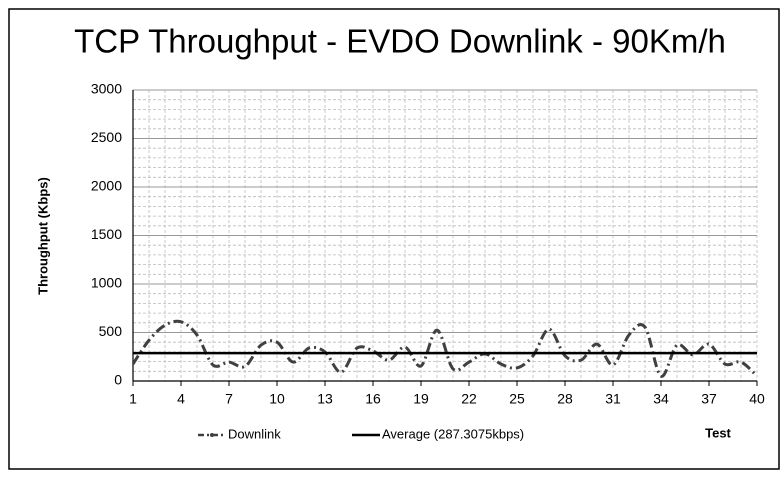 This screenshot has width=783, height=479. What do you see at coordinates (400, 41) in the screenshot?
I see `chart-title: TCP Throughput - EVDO Downlink - 90Km/h` at bounding box center [400, 41].